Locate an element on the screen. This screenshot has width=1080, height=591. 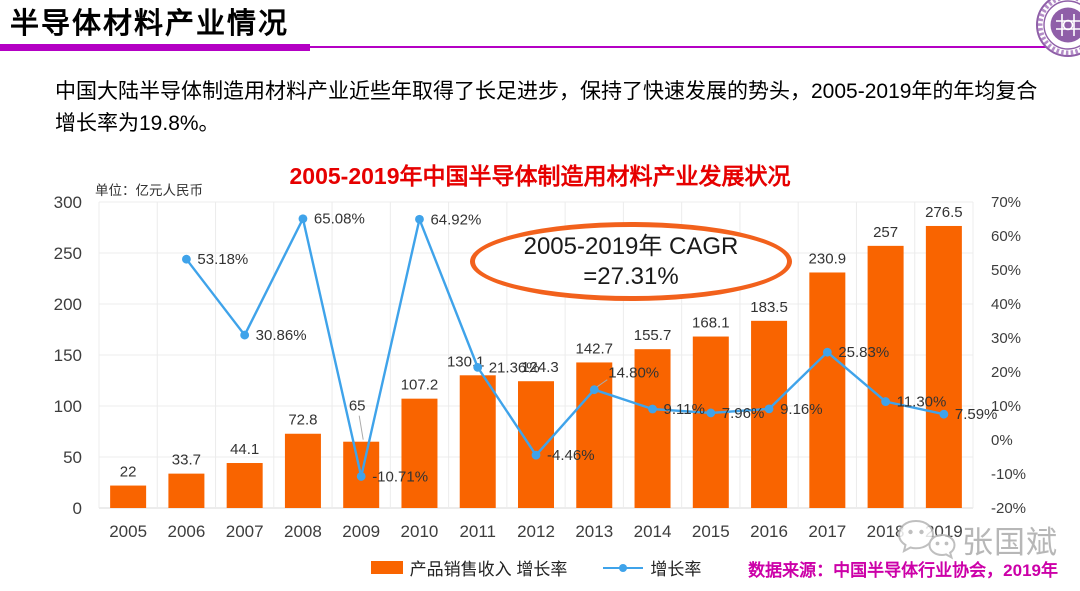
university-seal-icon is located at coordinates (1058, 28).